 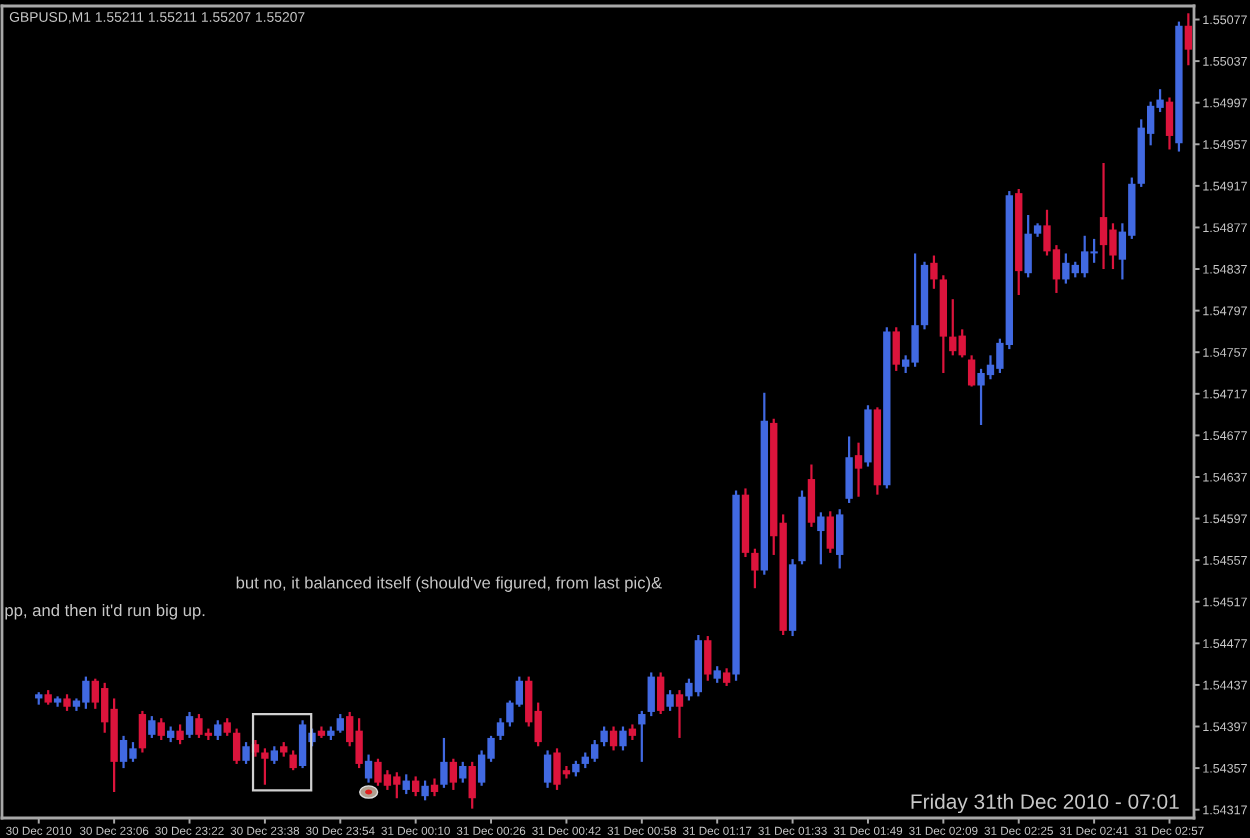 What do you see at coordinates (105, 611) in the screenshot?
I see `annotation: pp, and then it'd run big up.` at bounding box center [105, 611].